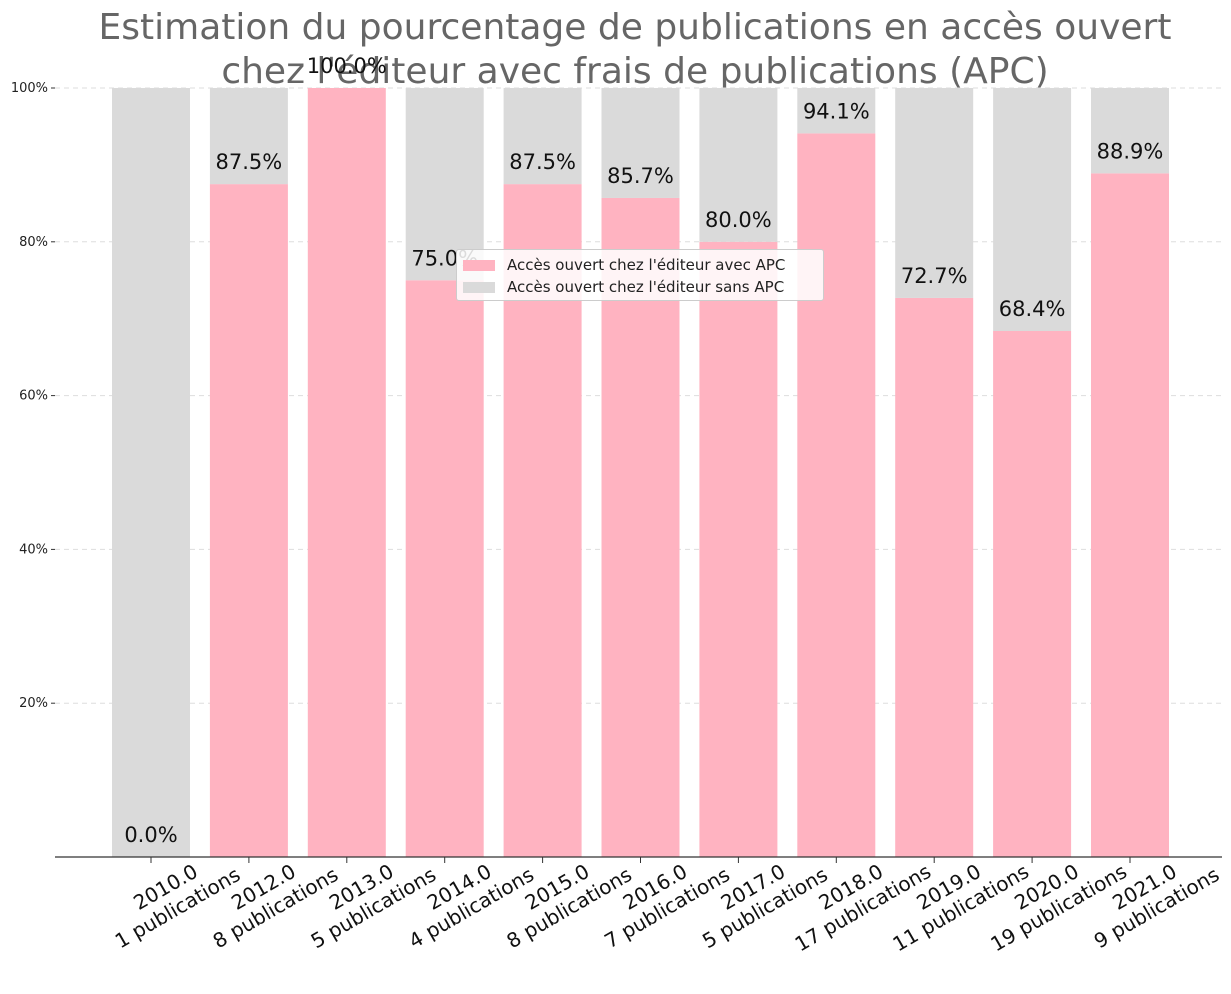 This screenshot has width=1231, height=994. Describe the element at coordinates (33, 703) in the screenshot. I see `y-tick-label: 20%` at that location.